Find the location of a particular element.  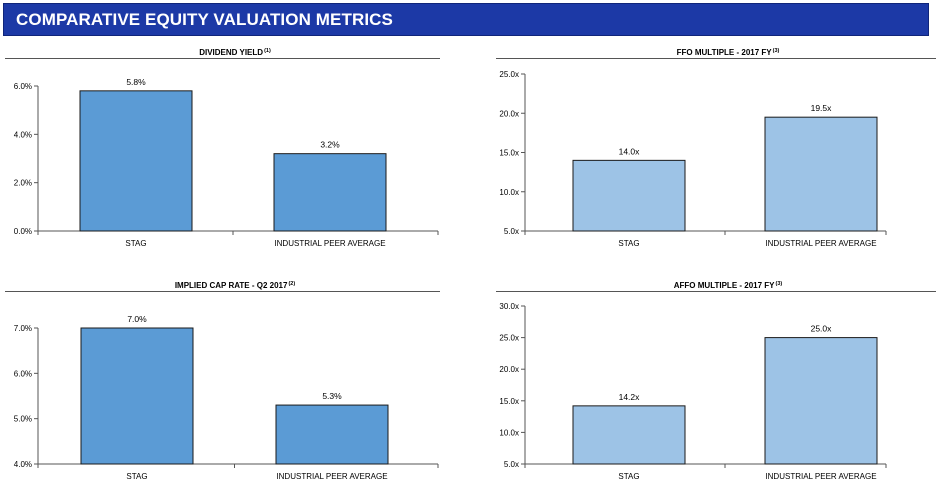

bar-value-label: 5.8% is located at coordinates (136, 82).